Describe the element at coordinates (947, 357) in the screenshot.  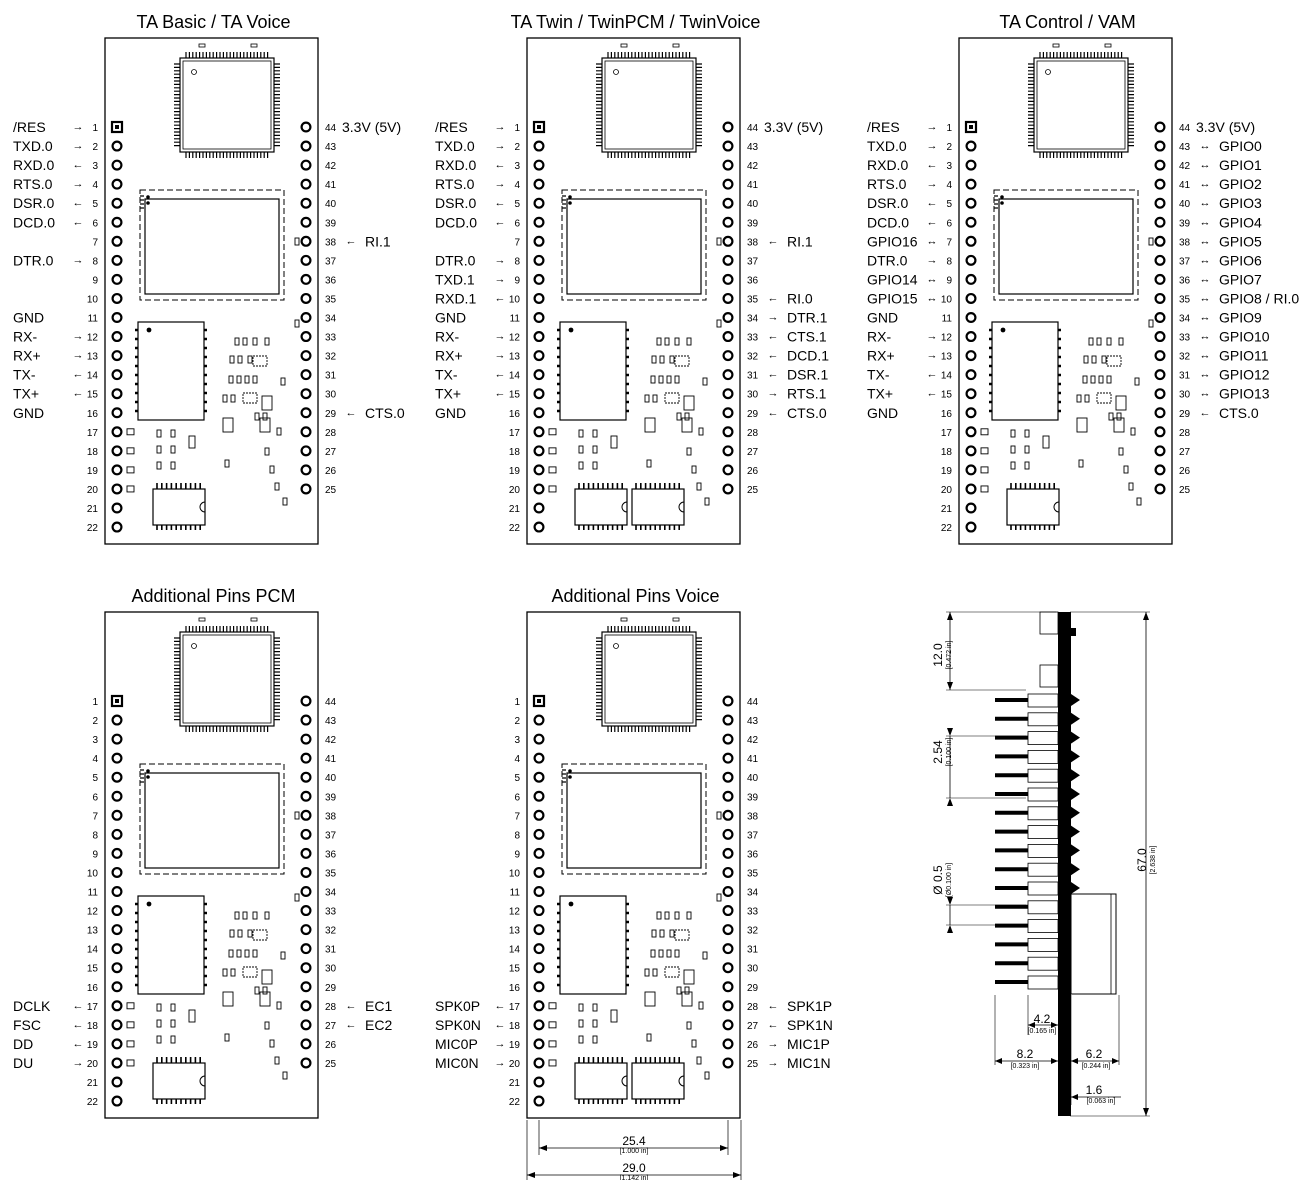
I see `pin-number: 13` at that location.